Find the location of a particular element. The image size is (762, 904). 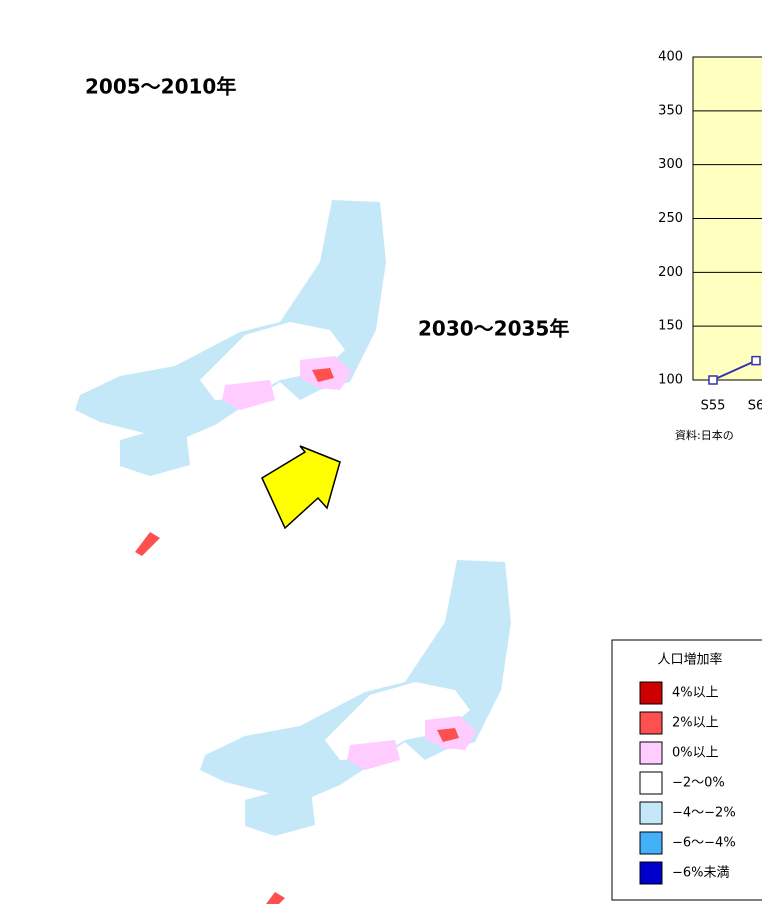

legend-label: −2〜0% is located at coordinates (698, 783).